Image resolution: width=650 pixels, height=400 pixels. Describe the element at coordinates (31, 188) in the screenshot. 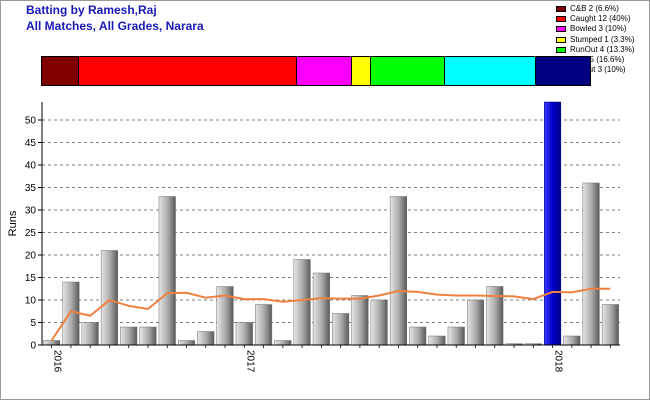

I see `y-tick-label: 35` at that location.